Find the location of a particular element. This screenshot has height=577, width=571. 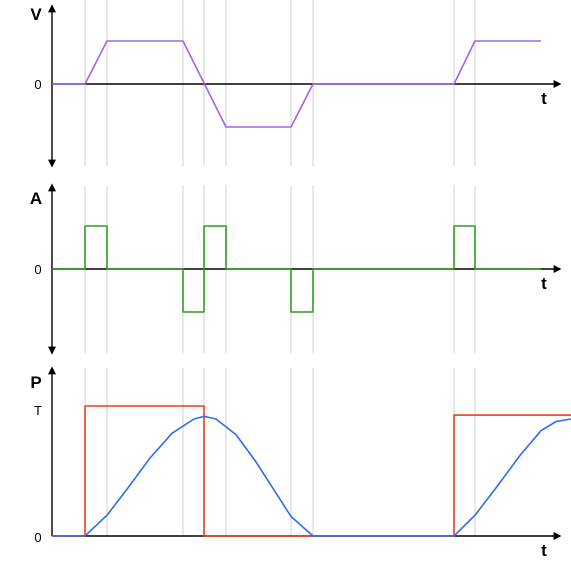

position-x-label: t is located at coordinates (544, 550).